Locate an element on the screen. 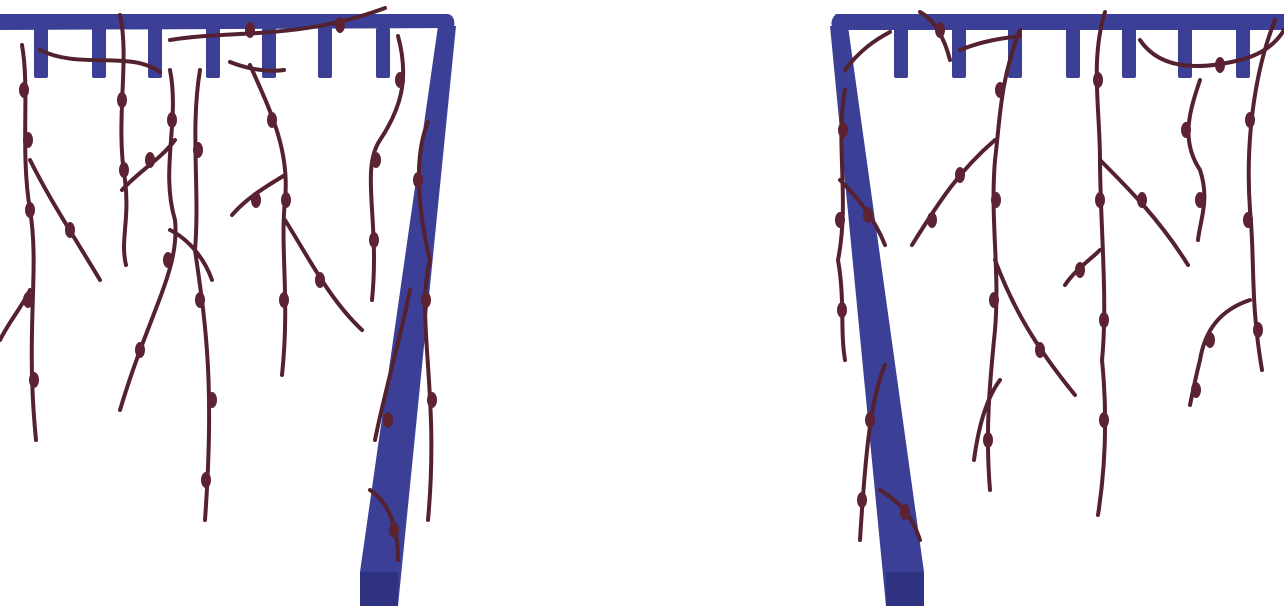 This screenshot has width=1284, height=608. left-slanted-post is located at coordinates (408, 316).